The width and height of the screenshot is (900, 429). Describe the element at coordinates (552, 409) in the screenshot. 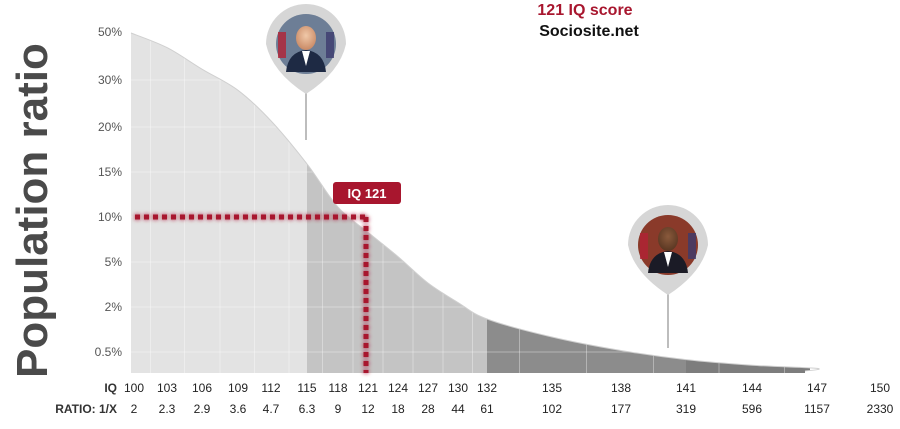

I see `ratio-tick-label: 102` at that location.